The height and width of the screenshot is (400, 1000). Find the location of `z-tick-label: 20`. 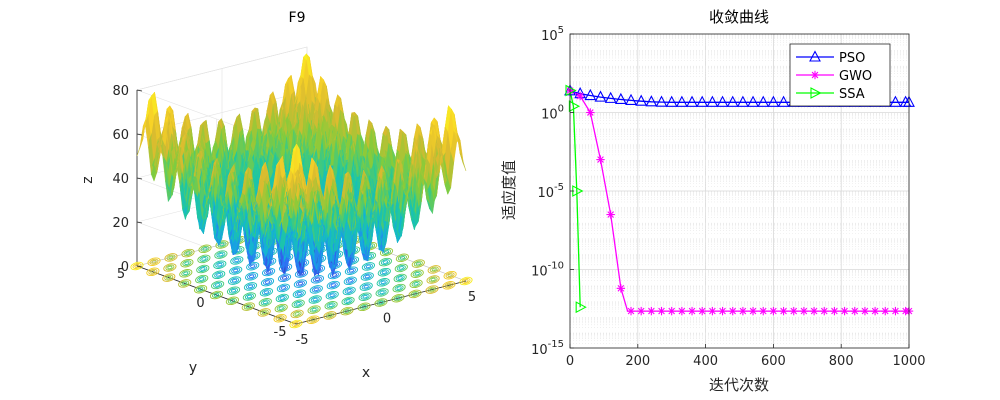

z-tick-label: 20 is located at coordinates (120, 223).